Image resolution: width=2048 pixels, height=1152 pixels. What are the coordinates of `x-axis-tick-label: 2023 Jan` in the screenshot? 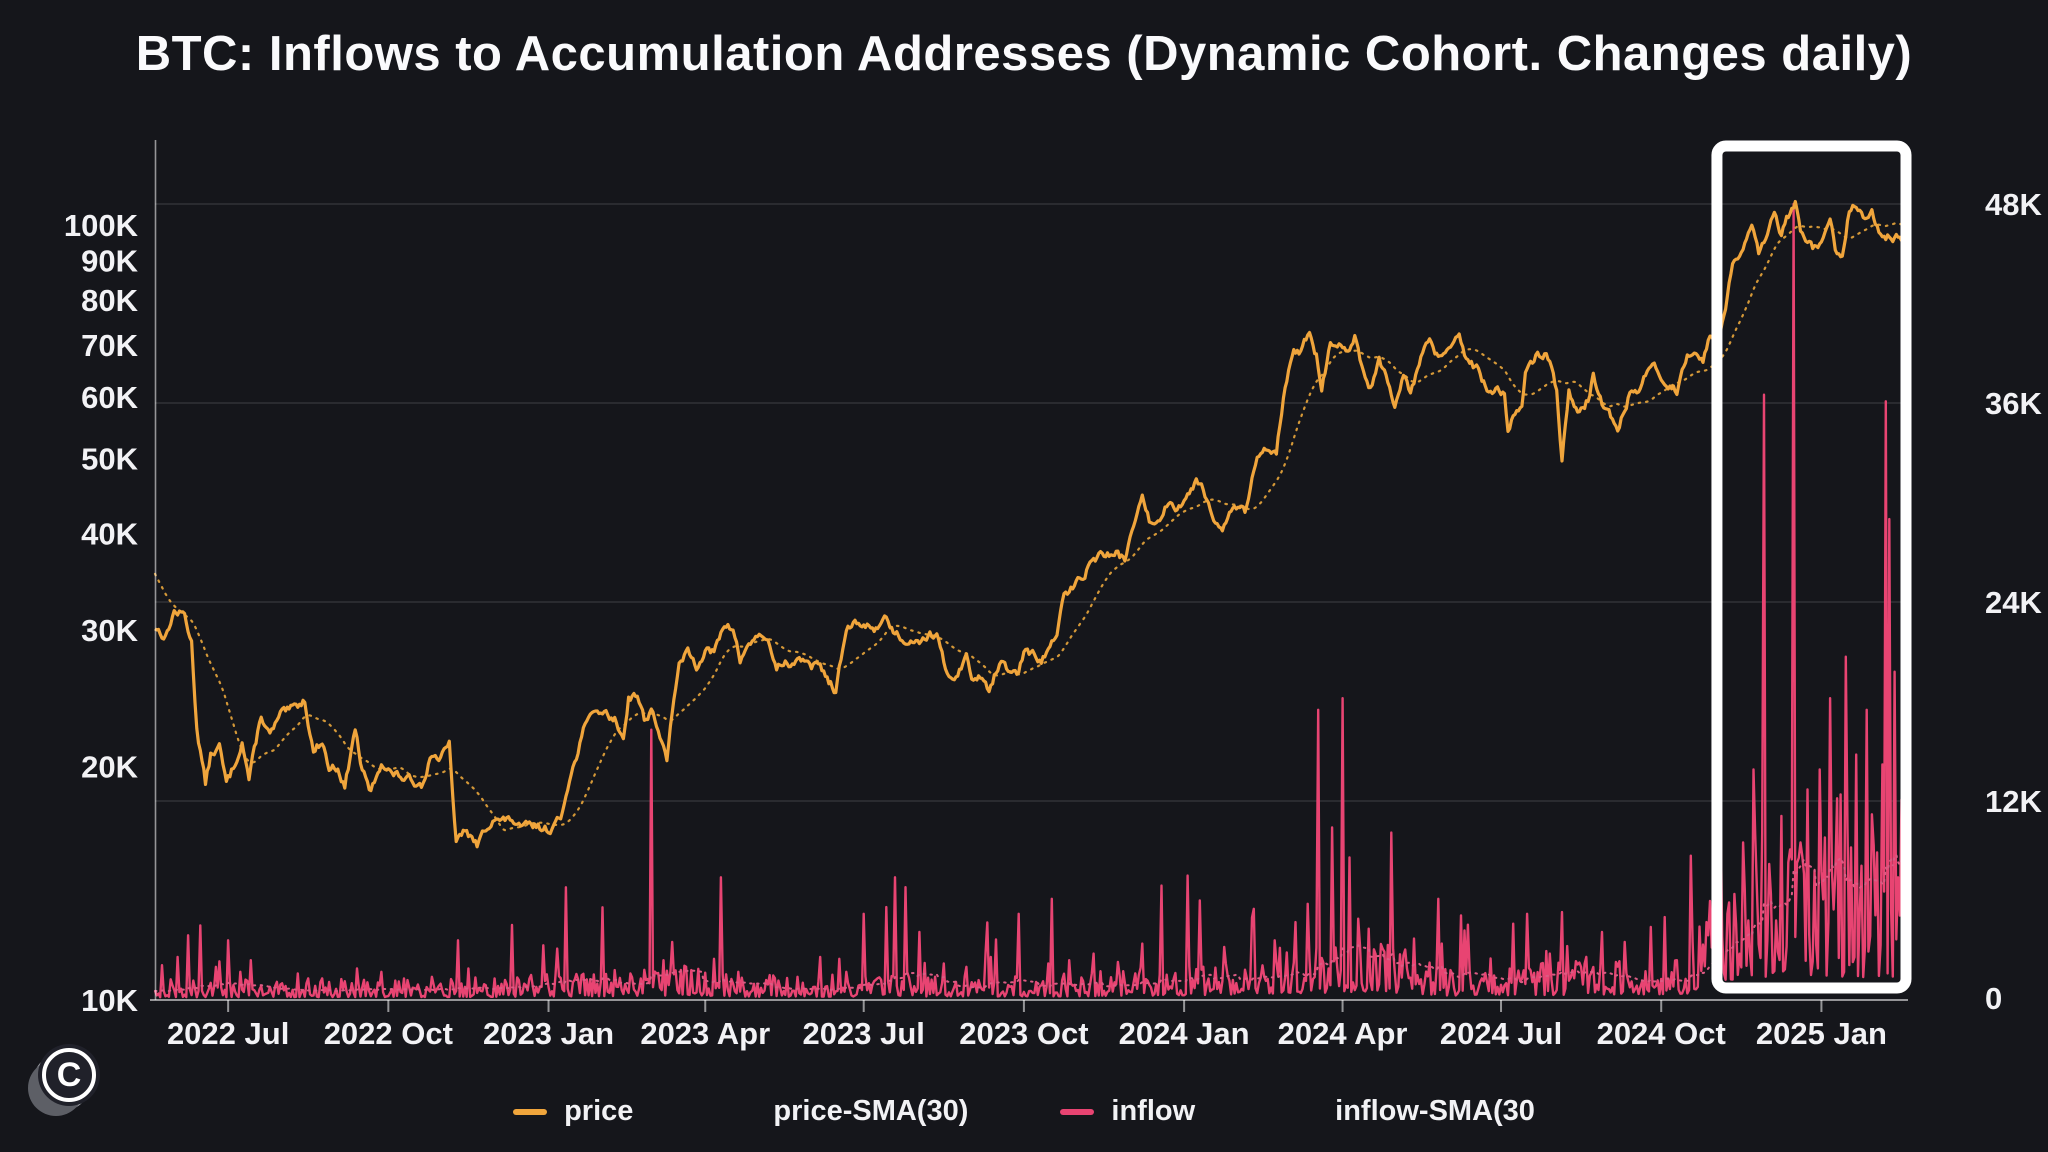 It's located at (548, 1033).